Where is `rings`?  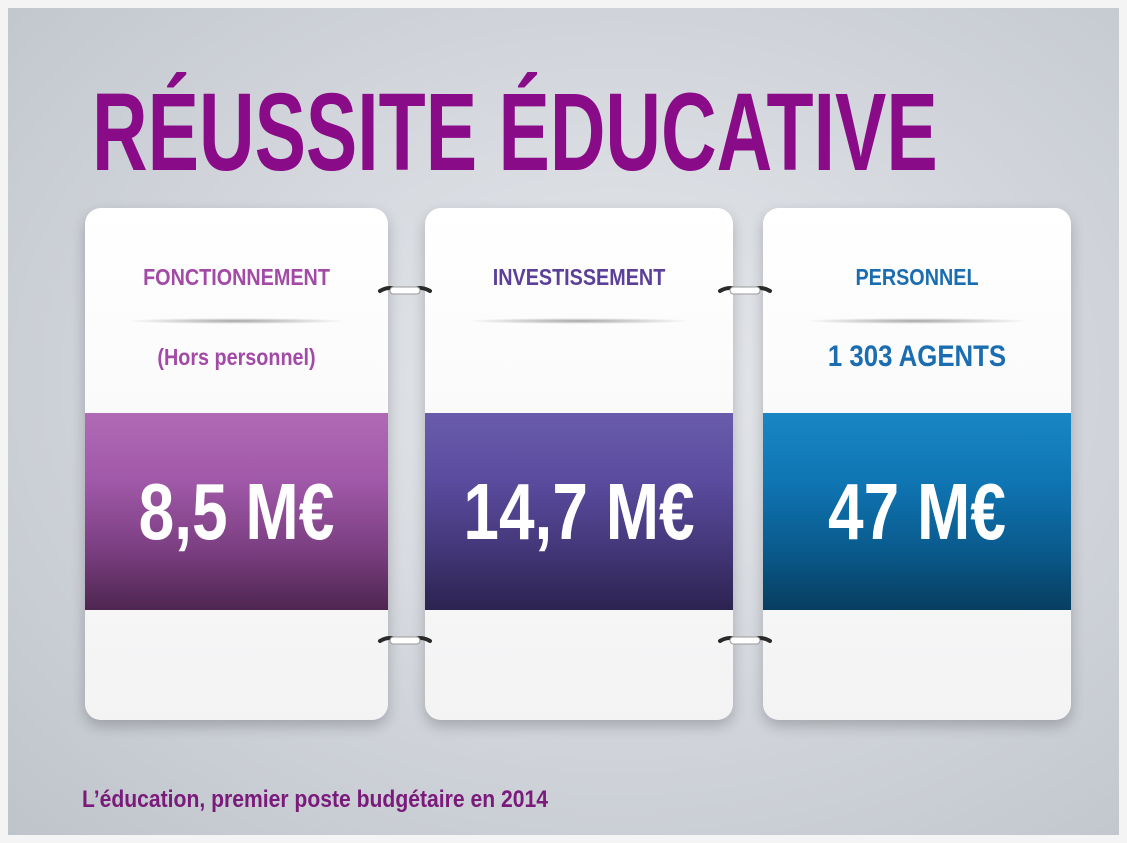 rings is located at coordinates (575, 465).